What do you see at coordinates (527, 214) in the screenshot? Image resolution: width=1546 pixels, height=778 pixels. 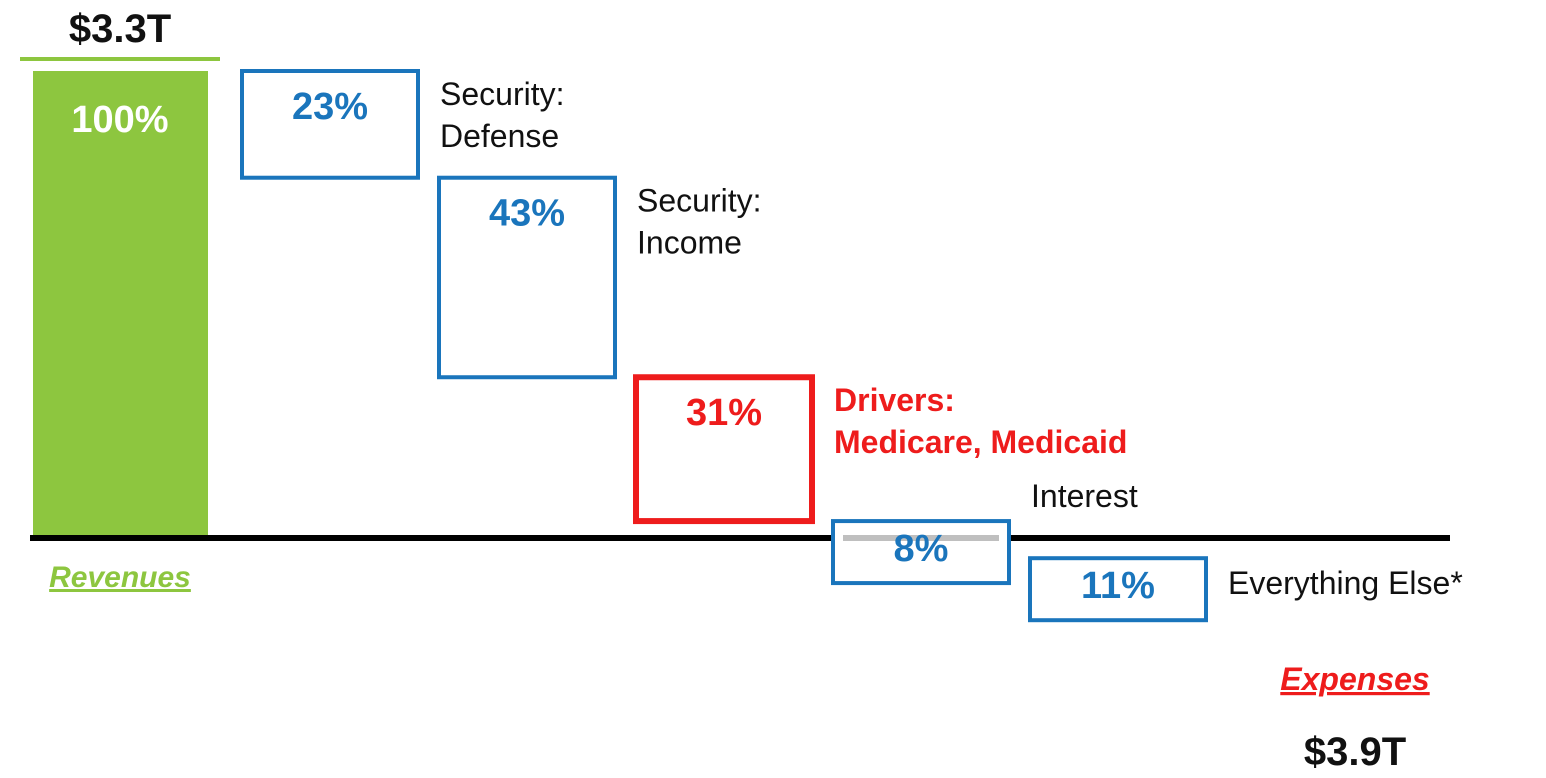 I see `segment-value-label-2: 43%` at bounding box center [527, 214].